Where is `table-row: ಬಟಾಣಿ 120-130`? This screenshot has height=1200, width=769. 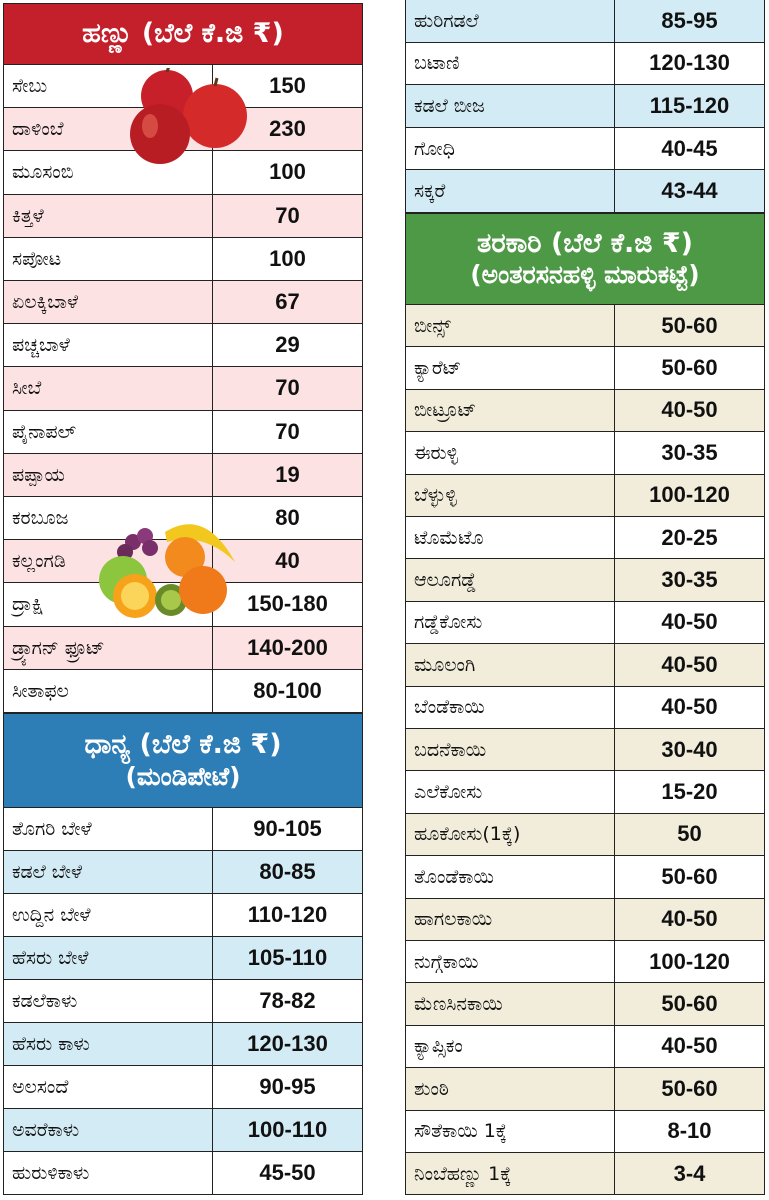
table-row: ಬಟಾಣಿ 120-130 is located at coordinates (585, 64).